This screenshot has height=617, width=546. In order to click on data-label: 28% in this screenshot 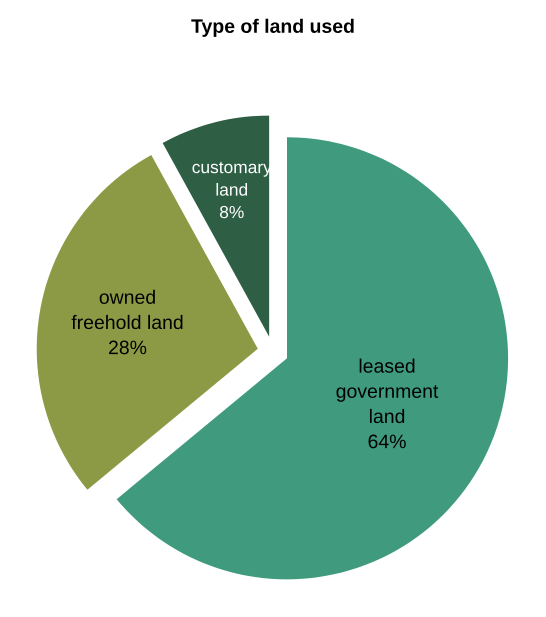, I will do `click(127, 347)`.